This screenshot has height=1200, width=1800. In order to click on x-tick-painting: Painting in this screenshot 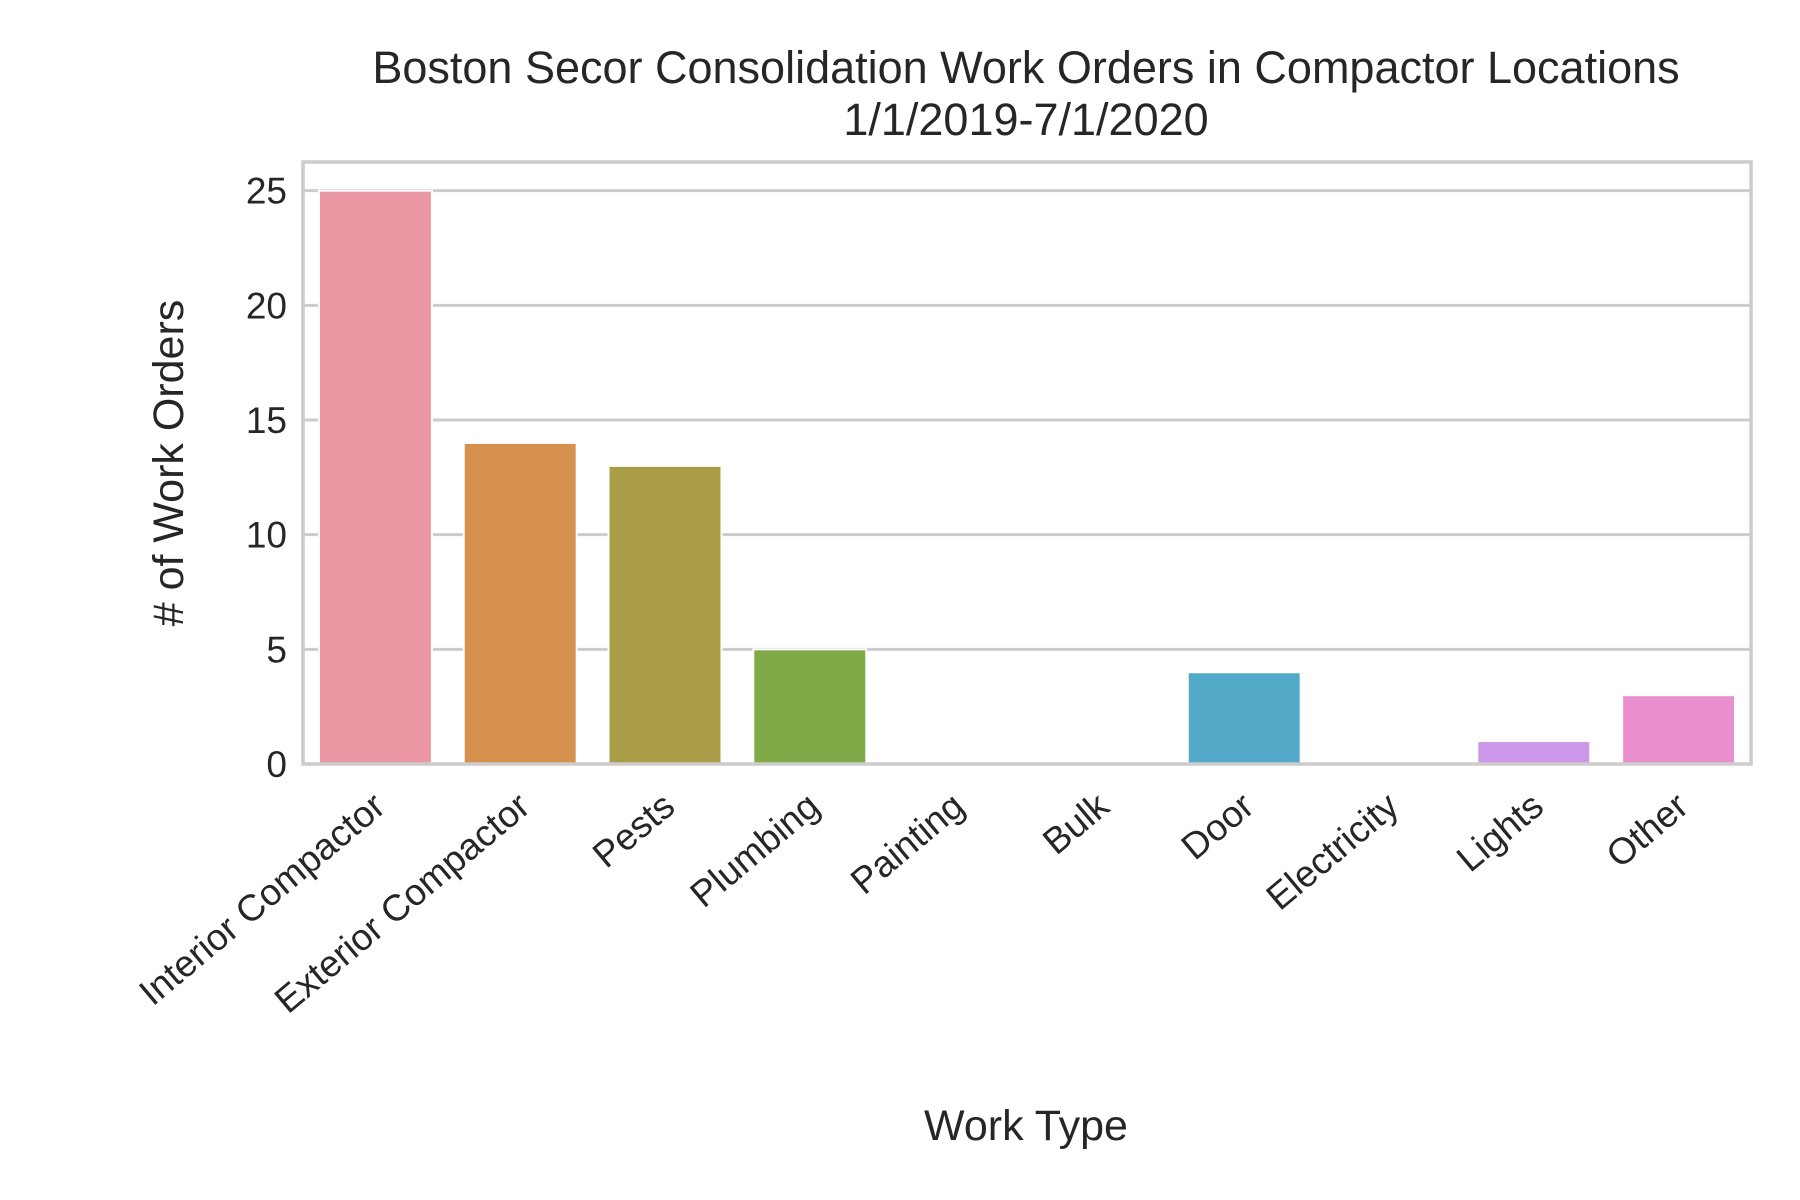, I will do `click(907, 843)`.